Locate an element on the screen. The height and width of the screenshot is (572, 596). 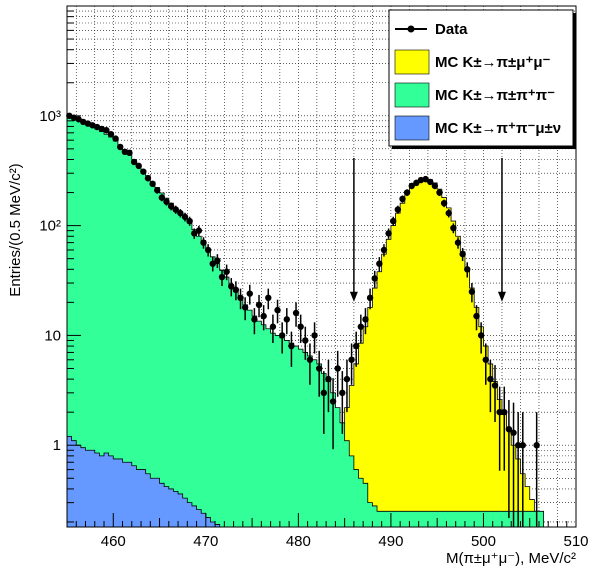
x-tick-label: 490 is located at coordinates (390, 541).